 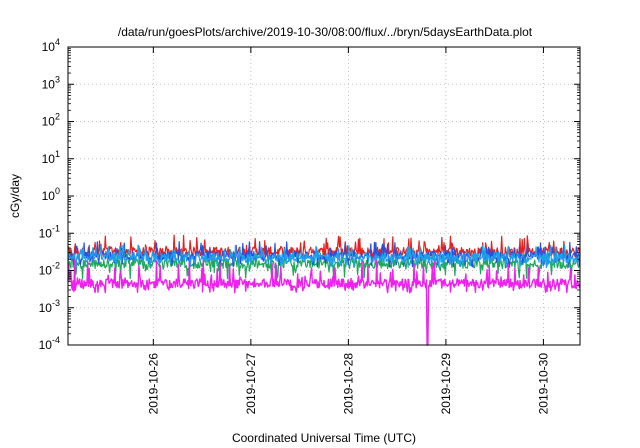 I want to click on y-tick-label: 10⁻¹, so click(x=49, y=231).